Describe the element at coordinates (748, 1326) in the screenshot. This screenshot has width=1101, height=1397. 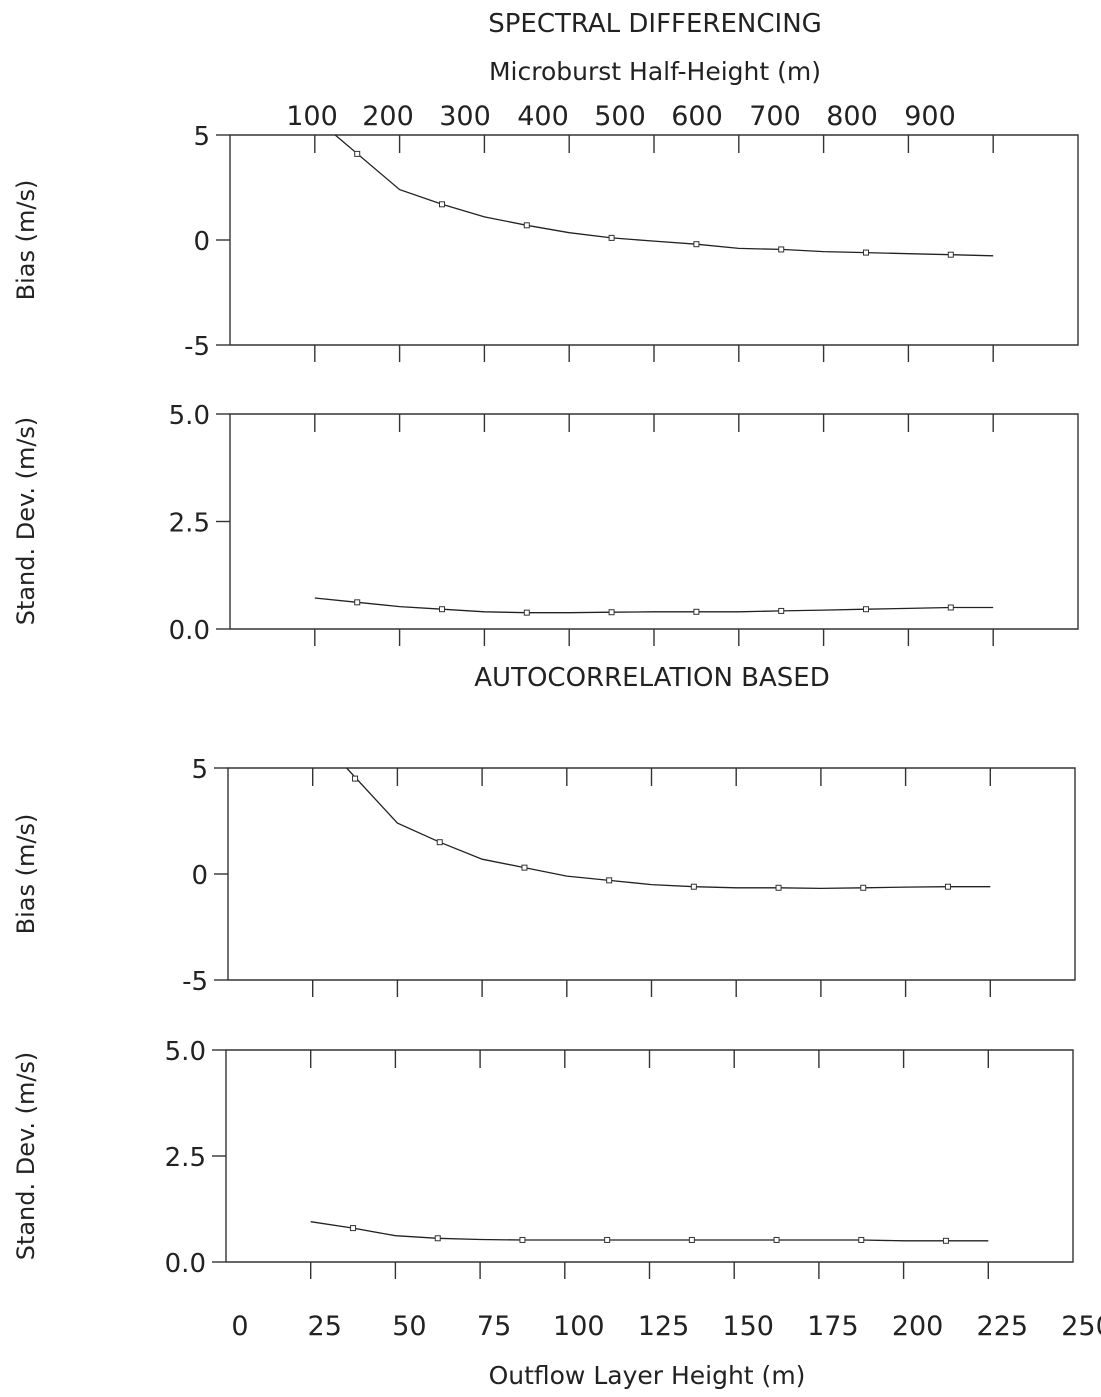
I see `bottom-axis-tick-label: 150` at that location.